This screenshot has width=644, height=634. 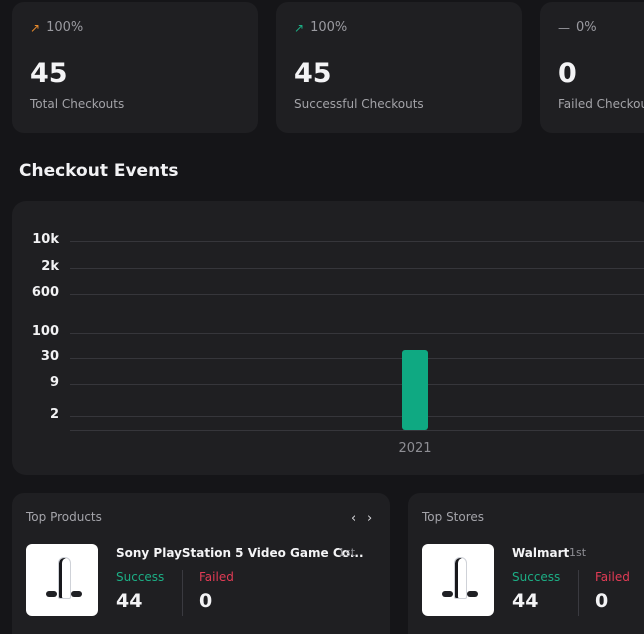 What do you see at coordinates (45, 331) in the screenshot?
I see `y-tick-label: 100` at bounding box center [45, 331].